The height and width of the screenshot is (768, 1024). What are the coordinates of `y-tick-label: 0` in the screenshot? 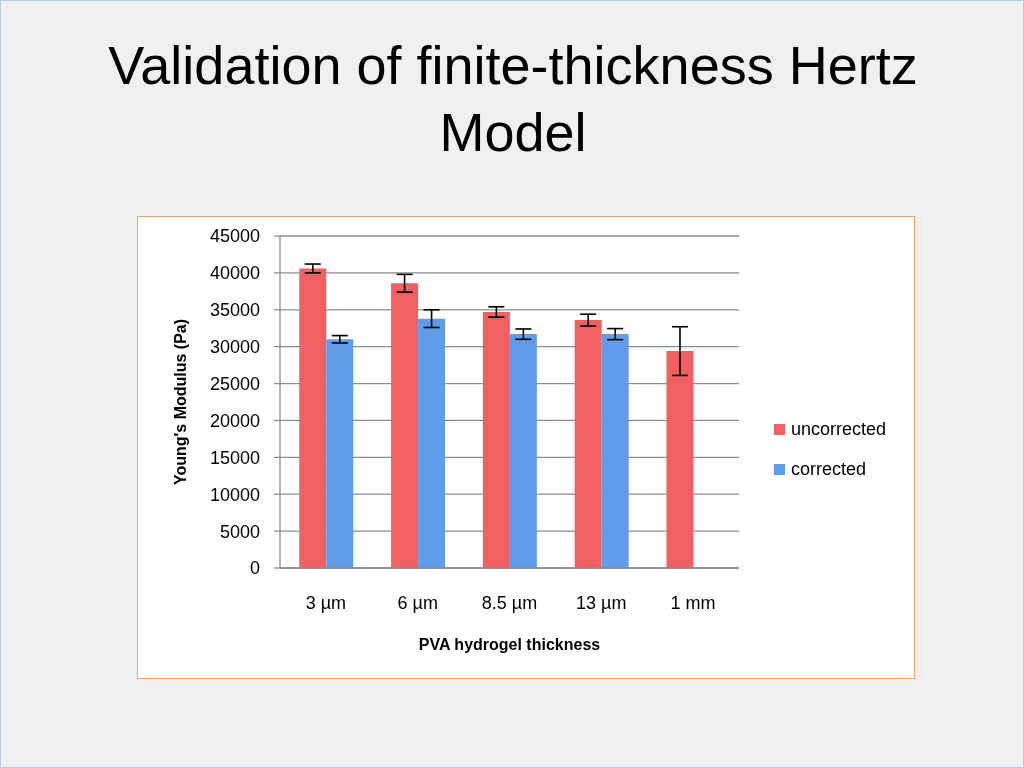 It's located at (254, 568).